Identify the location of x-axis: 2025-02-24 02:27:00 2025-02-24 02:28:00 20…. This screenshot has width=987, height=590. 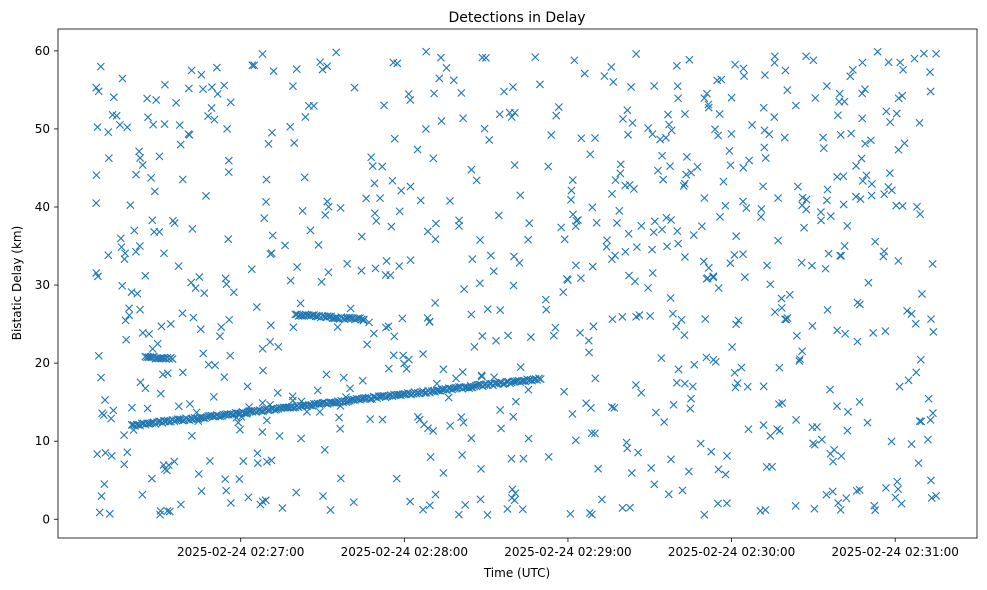
(568, 548).